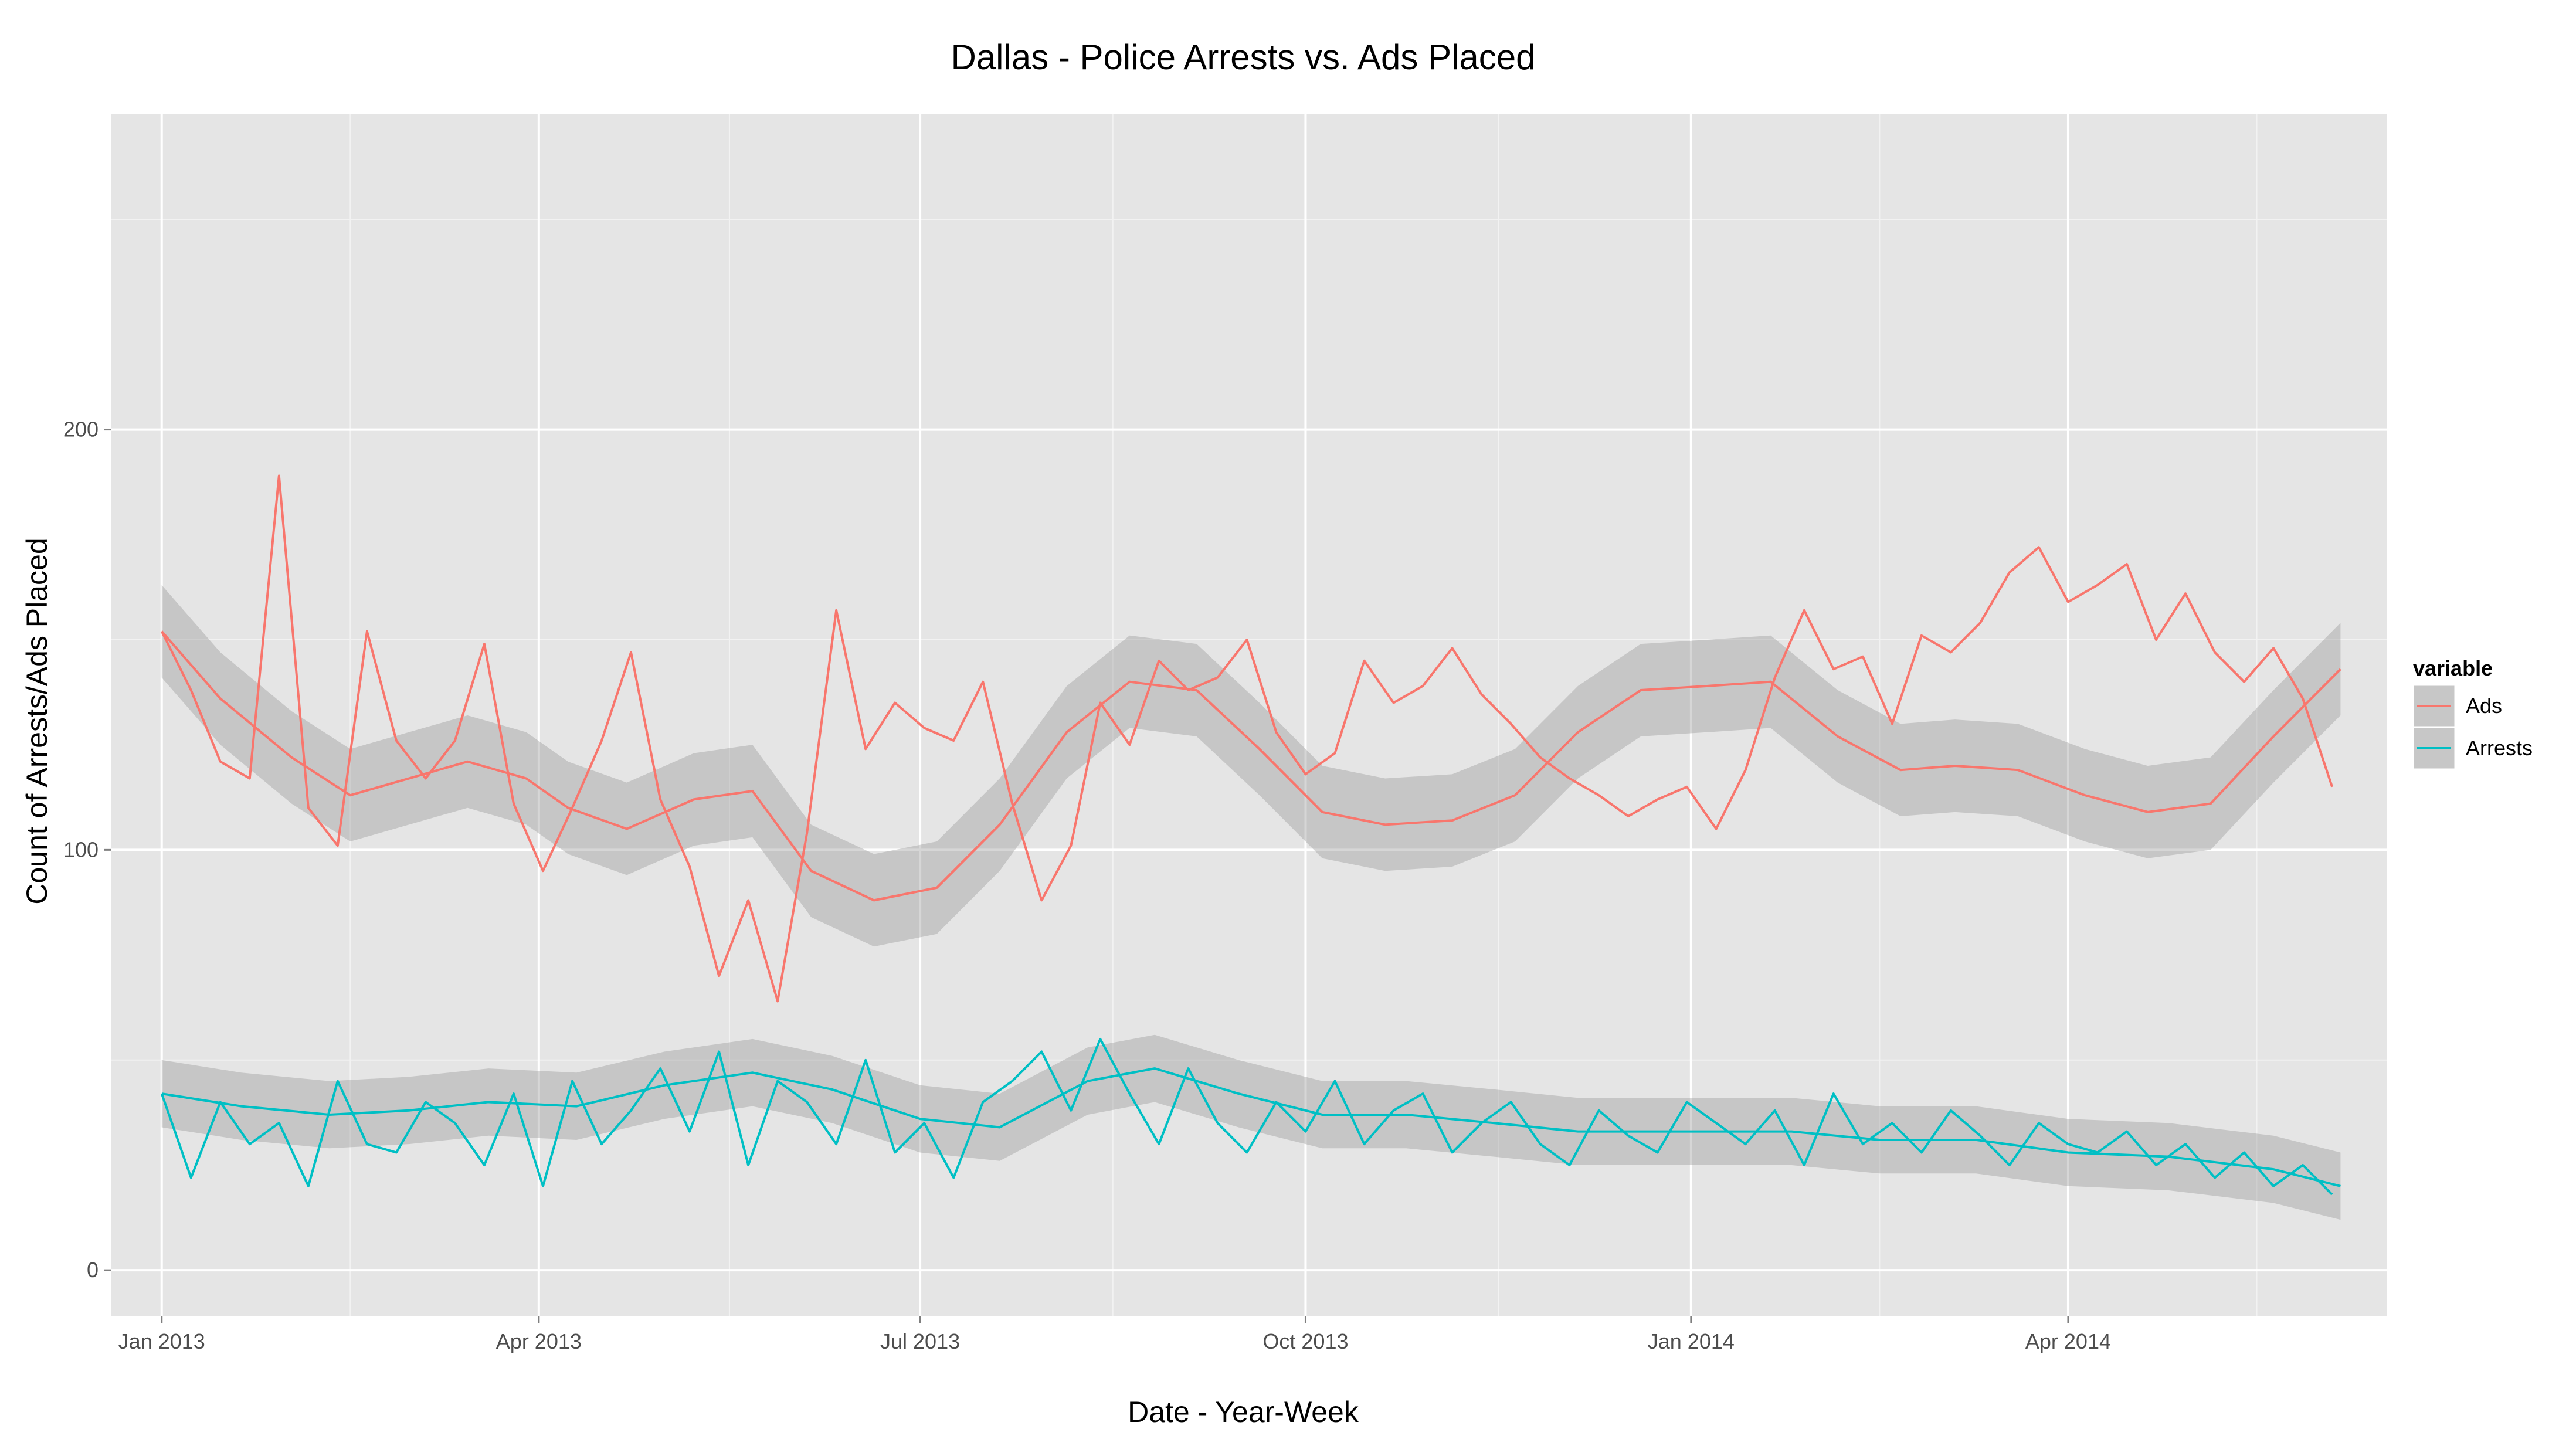 The width and height of the screenshot is (2576, 1429). Describe the element at coordinates (81, 849) in the screenshot. I see `y-tick-label: 100` at that location.